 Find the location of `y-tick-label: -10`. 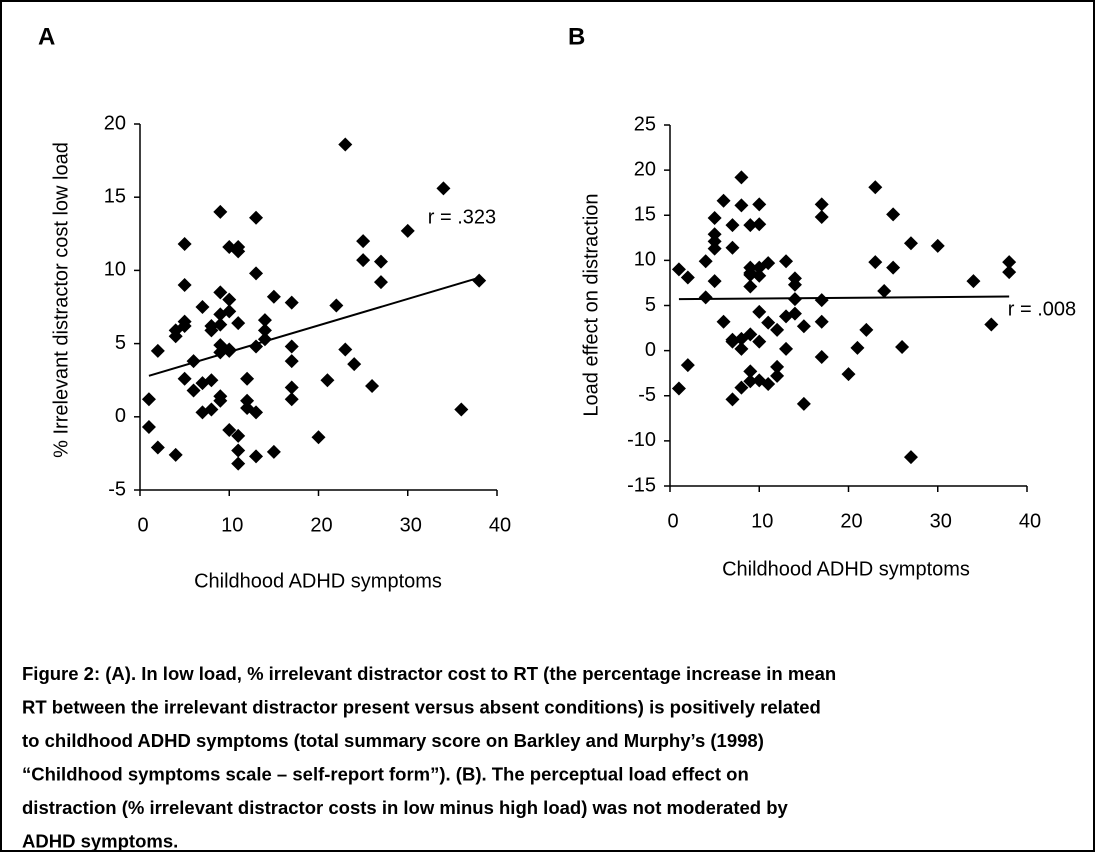

y-tick-label: -10 is located at coordinates (641, 440).